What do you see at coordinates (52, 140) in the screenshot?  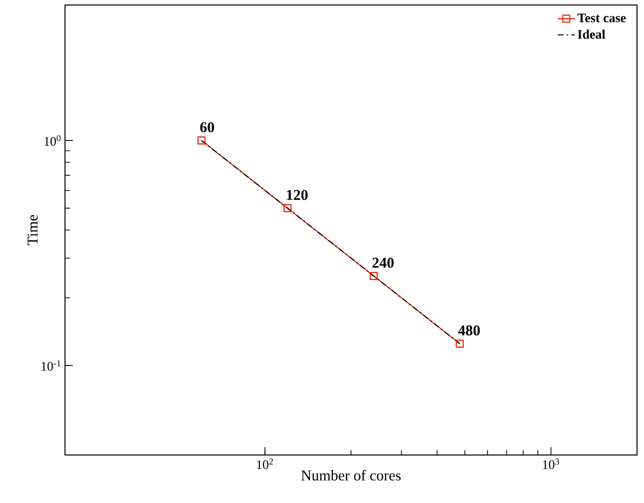 I see `y-tick-label: 10$^{0}$` at bounding box center [52, 140].